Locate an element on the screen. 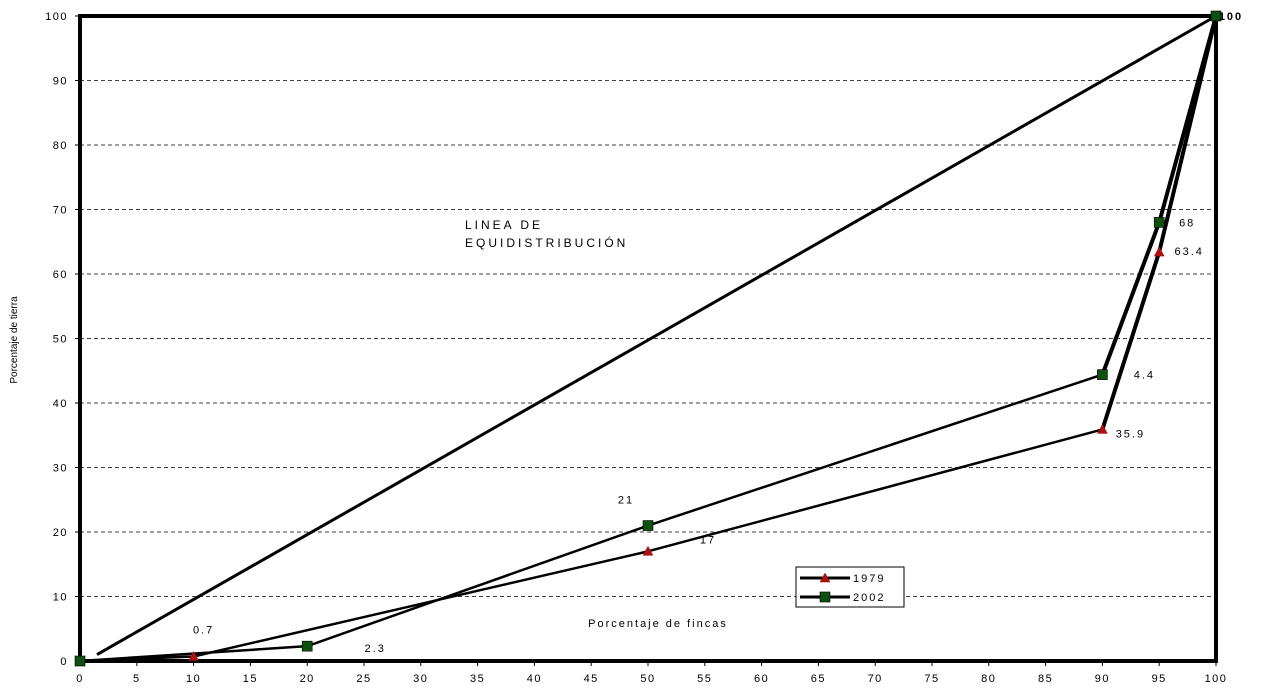 The width and height of the screenshot is (1268, 688). x-tick-label-75: 75 is located at coordinates (931, 679).